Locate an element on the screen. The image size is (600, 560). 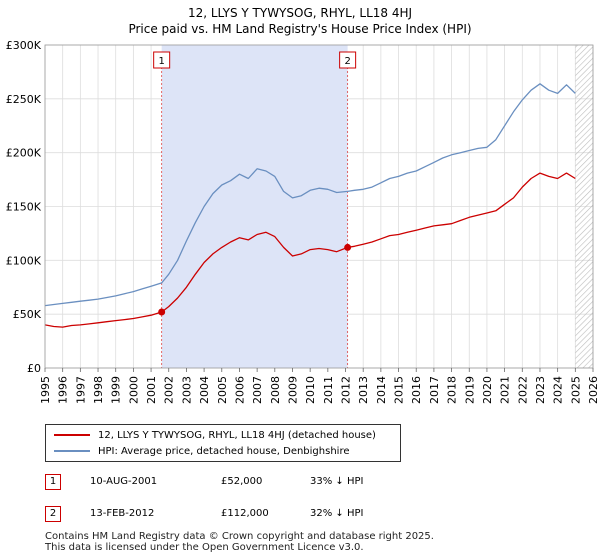
x-tick-label: 2014 is located at coordinates (381, 390).